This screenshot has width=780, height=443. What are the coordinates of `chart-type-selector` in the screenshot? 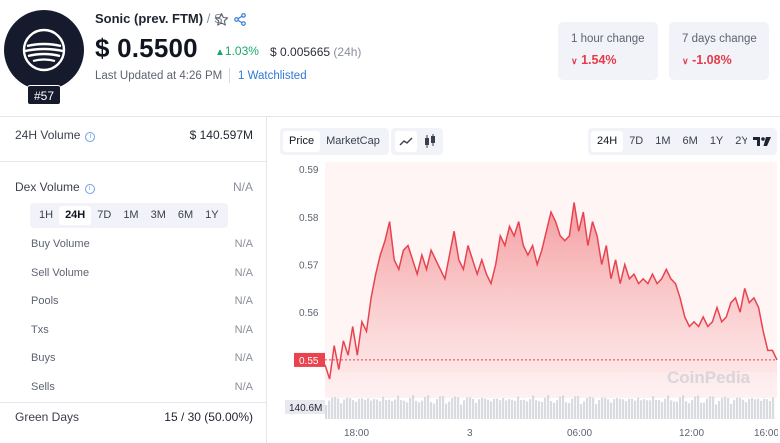 It's located at (417, 141).